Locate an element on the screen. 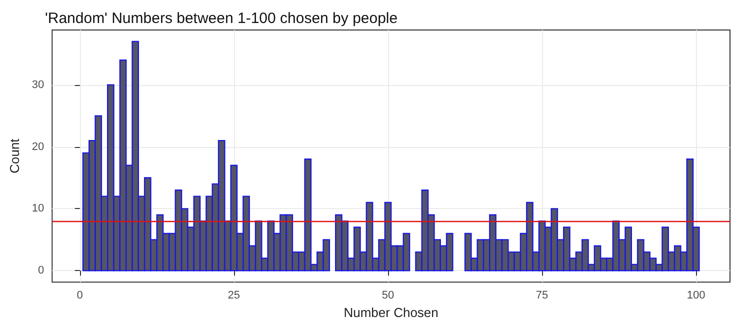 The image size is (740, 324). x-tick-label: 100 is located at coordinates (696, 296).